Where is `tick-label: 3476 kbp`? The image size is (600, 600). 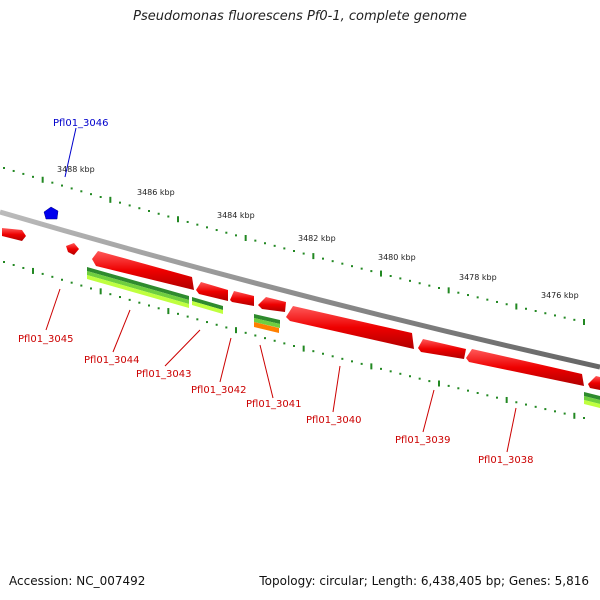
tick-label: 3476 kbp is located at coordinates (560, 295).